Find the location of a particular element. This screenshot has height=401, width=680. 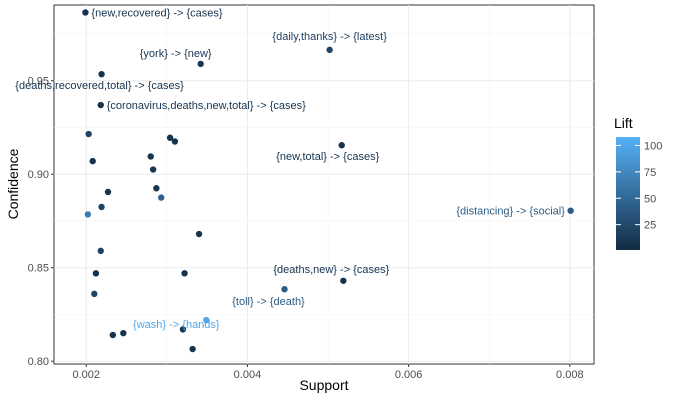

point-label: {deaths,recovered,total} -> {cases} is located at coordinates (99, 86).